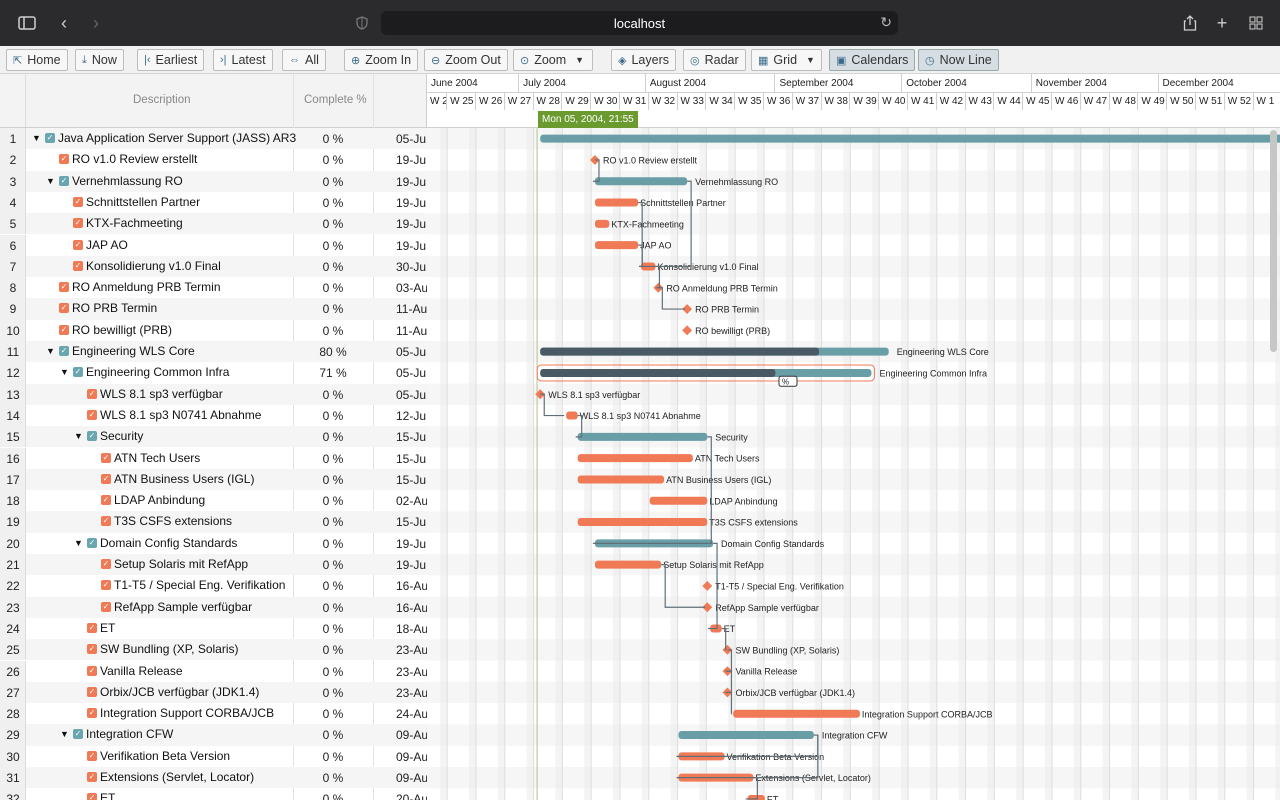 The height and width of the screenshot is (800, 1280). What do you see at coordinates (304, 60) in the screenshot?
I see `all-button: ⇔ All` at bounding box center [304, 60].